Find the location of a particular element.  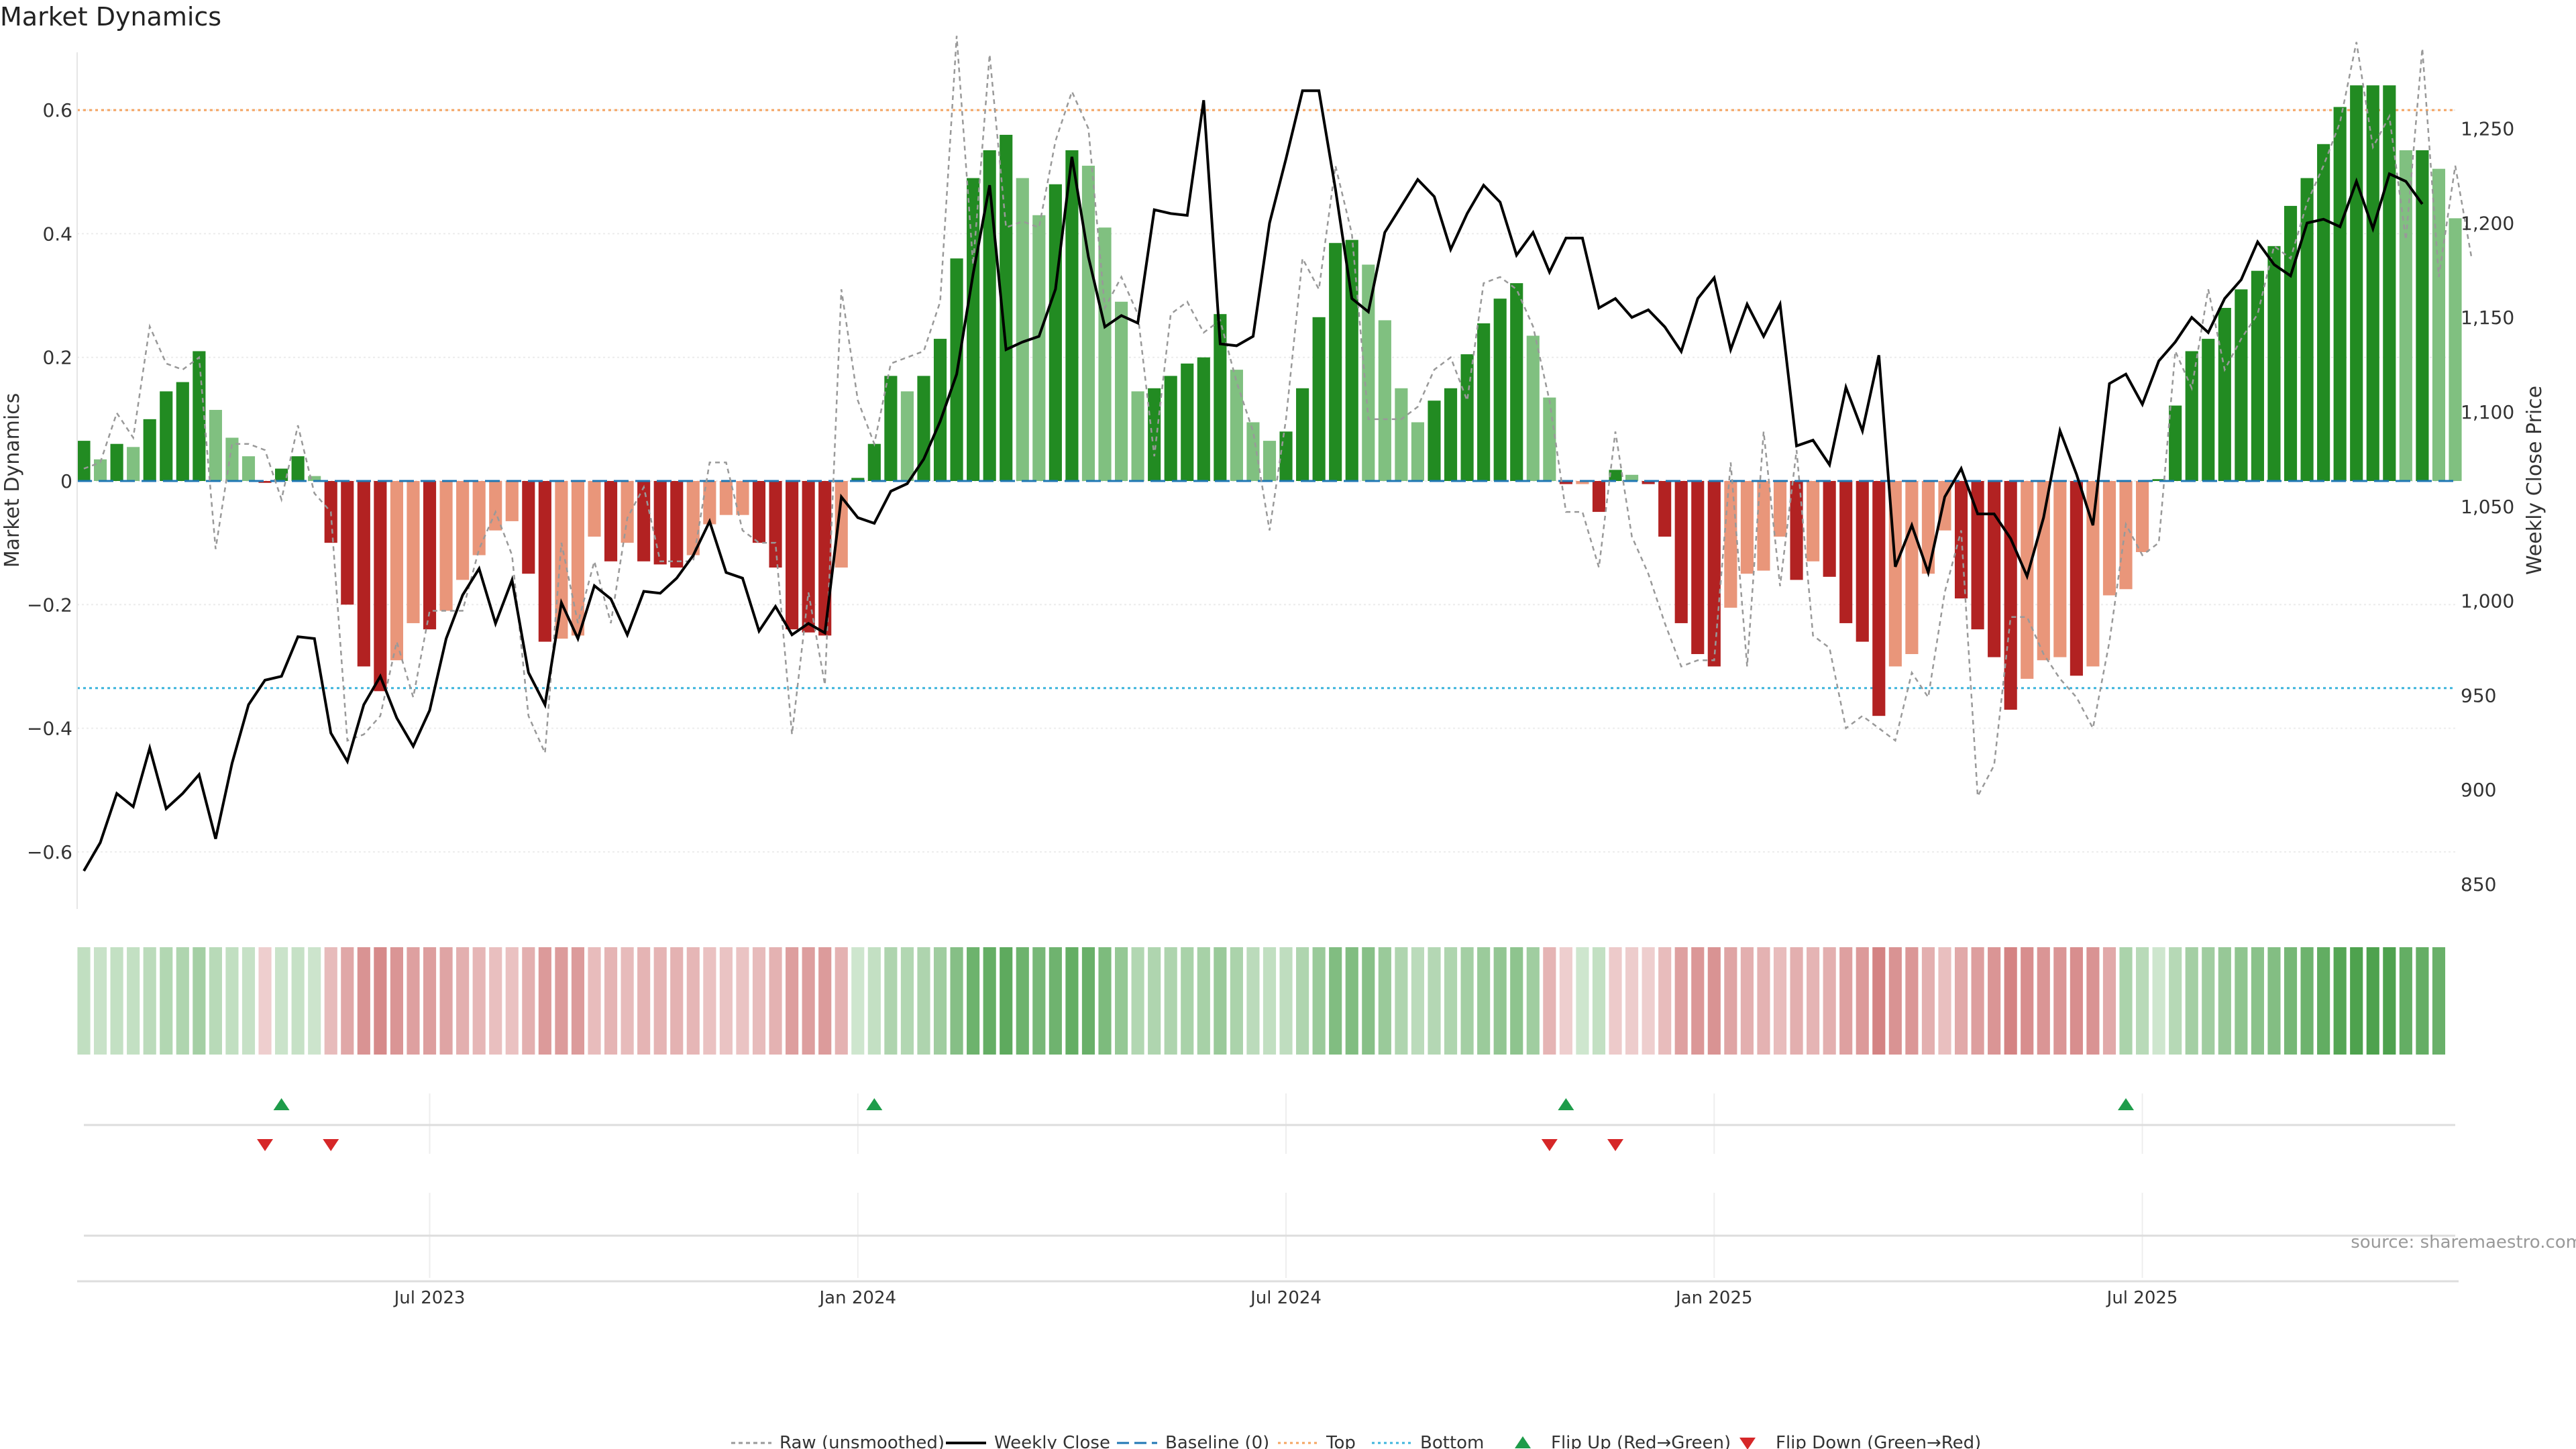

y-right-tick-label: 850 is located at coordinates (2478, 884).